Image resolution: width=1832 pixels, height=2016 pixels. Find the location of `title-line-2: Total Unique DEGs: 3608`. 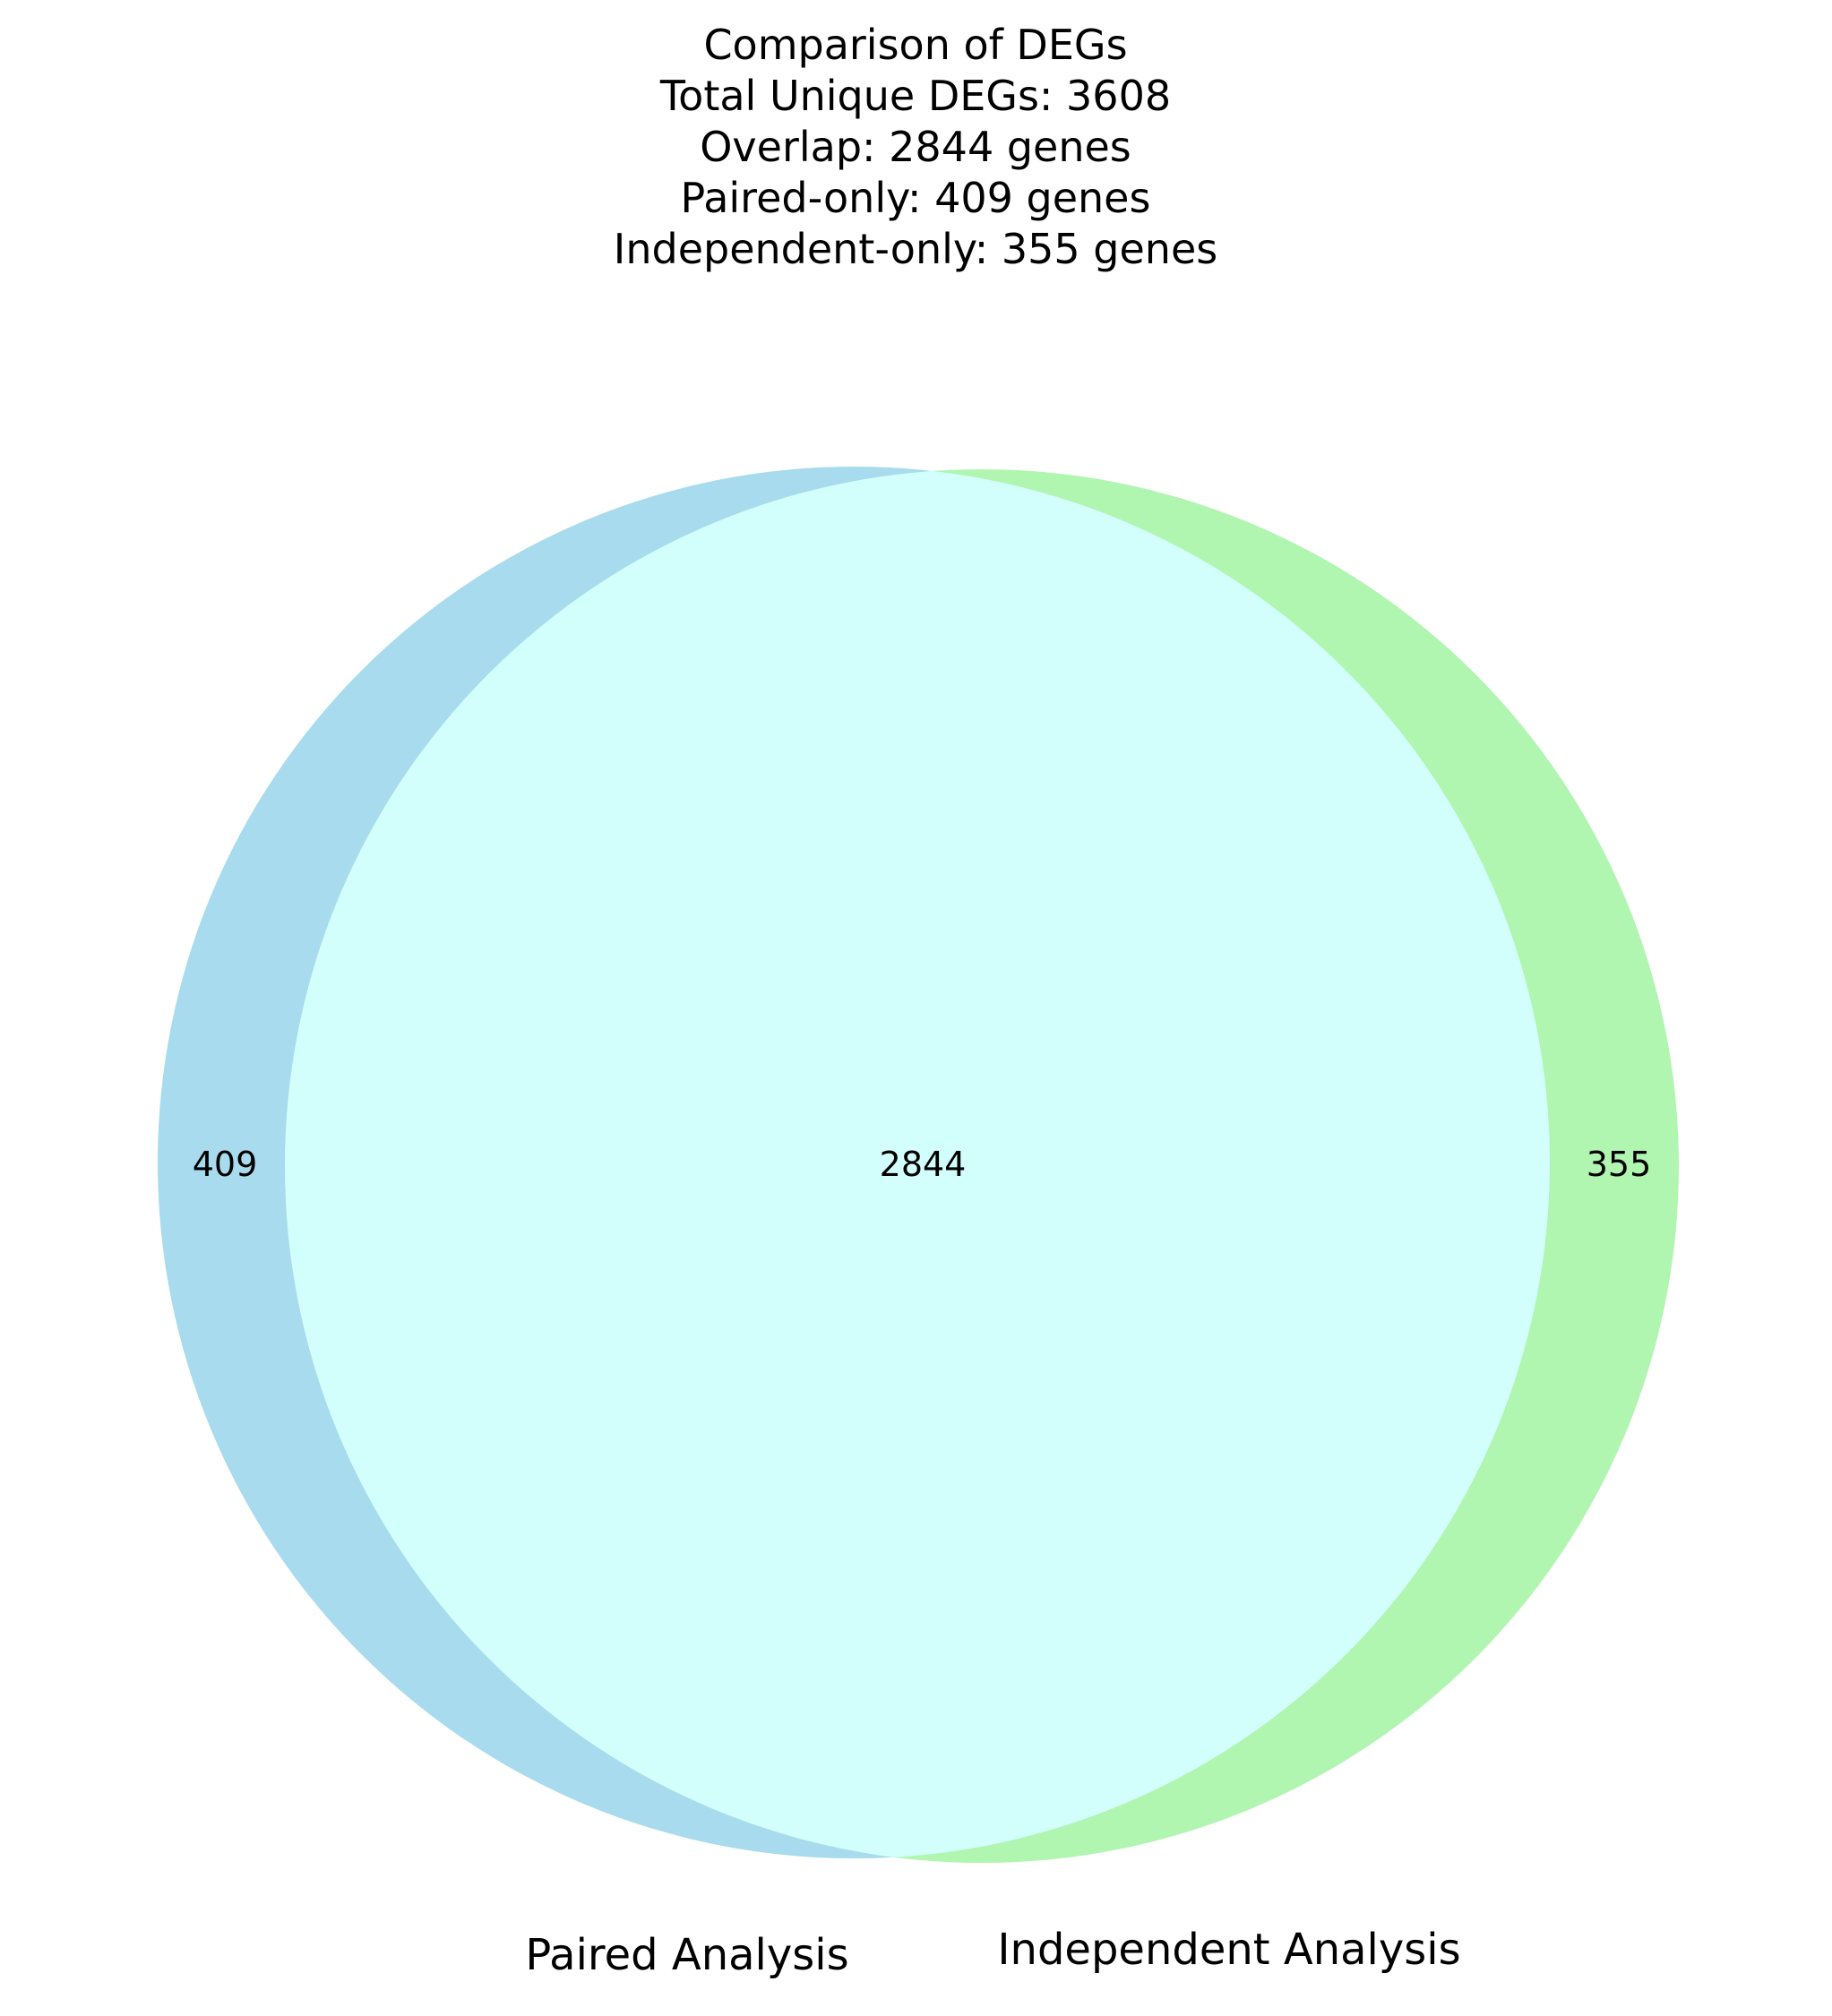

title-line-2: Total Unique DEGs: 3608 is located at coordinates (915, 96).